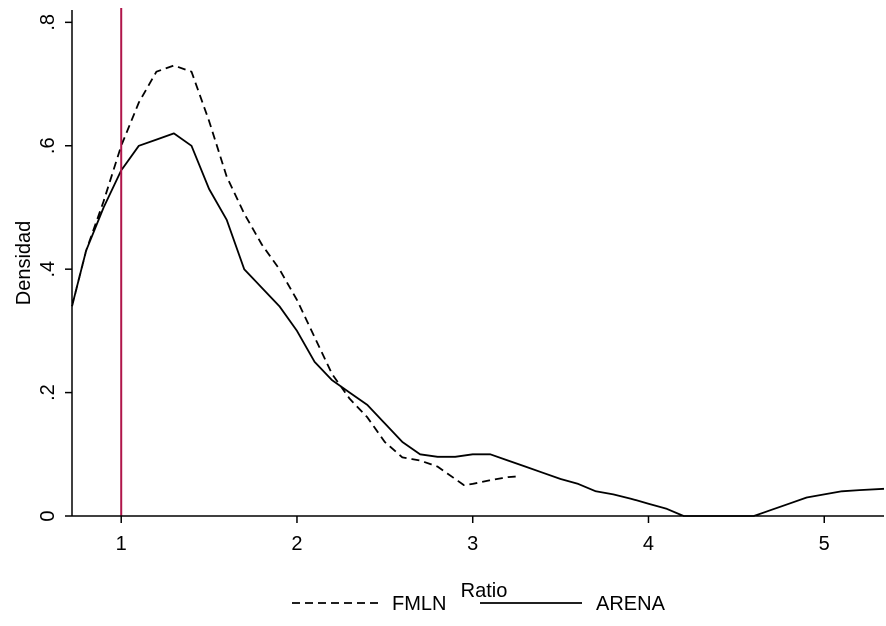 Image resolution: width=886 pixels, height=626 pixels. Describe the element at coordinates (48, 145) in the screenshot. I see `y-tick-label: .6` at that location.